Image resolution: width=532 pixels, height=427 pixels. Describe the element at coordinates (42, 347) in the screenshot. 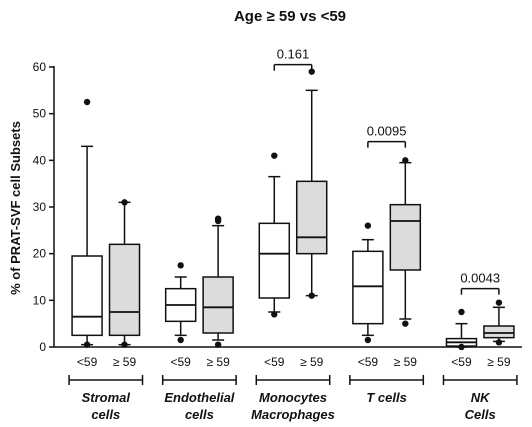

I see `y-tick-label: 0` at that location.